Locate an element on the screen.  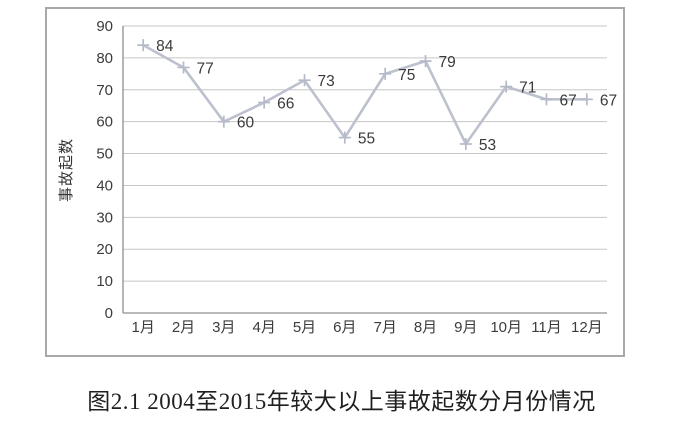
svg-text: 55 is located at coordinates (366, 139).